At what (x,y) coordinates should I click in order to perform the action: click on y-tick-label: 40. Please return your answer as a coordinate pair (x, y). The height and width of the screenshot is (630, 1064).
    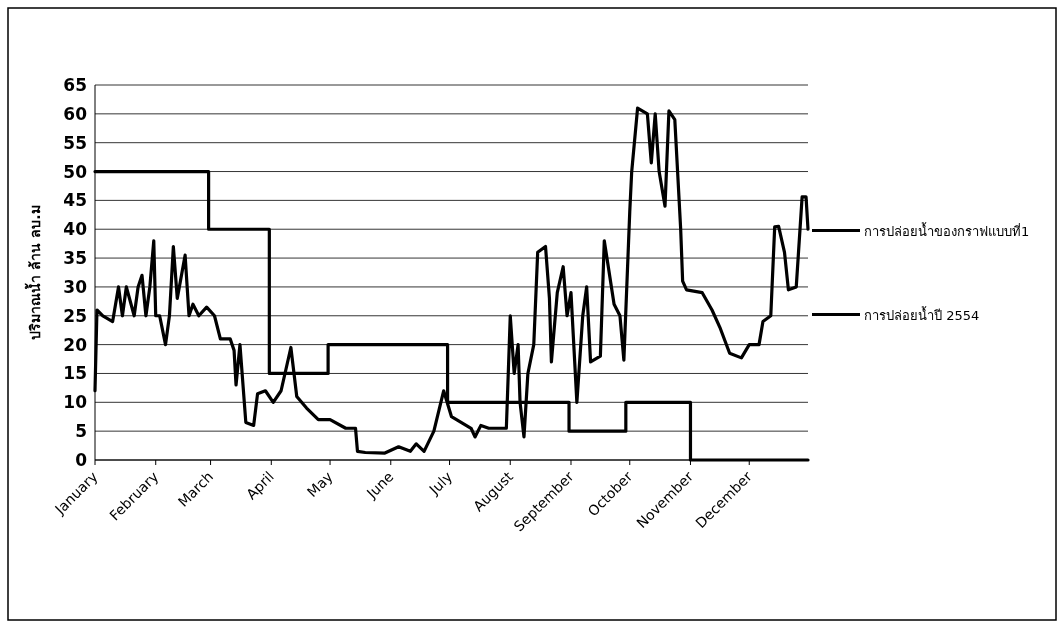
    Looking at the image, I should click on (75, 229).